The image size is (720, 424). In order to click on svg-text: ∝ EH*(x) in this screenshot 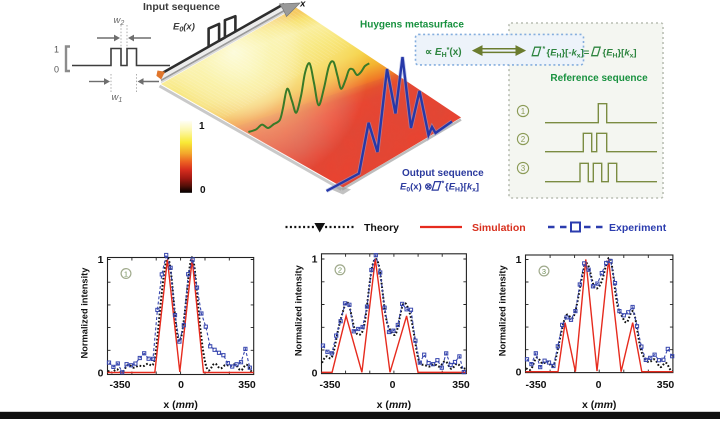, I will do `click(443, 53)`.